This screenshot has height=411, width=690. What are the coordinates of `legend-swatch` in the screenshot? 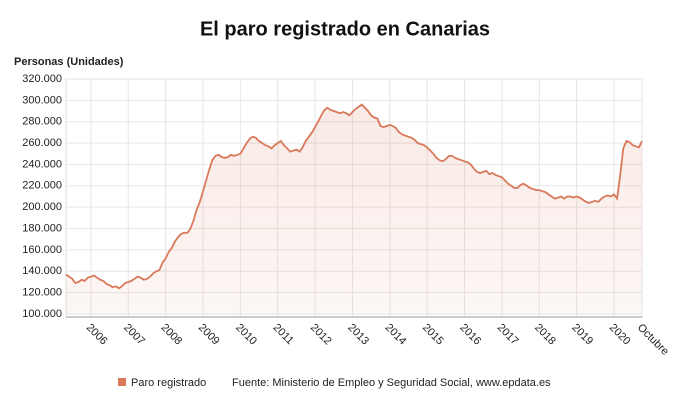 It's located at (122, 382).